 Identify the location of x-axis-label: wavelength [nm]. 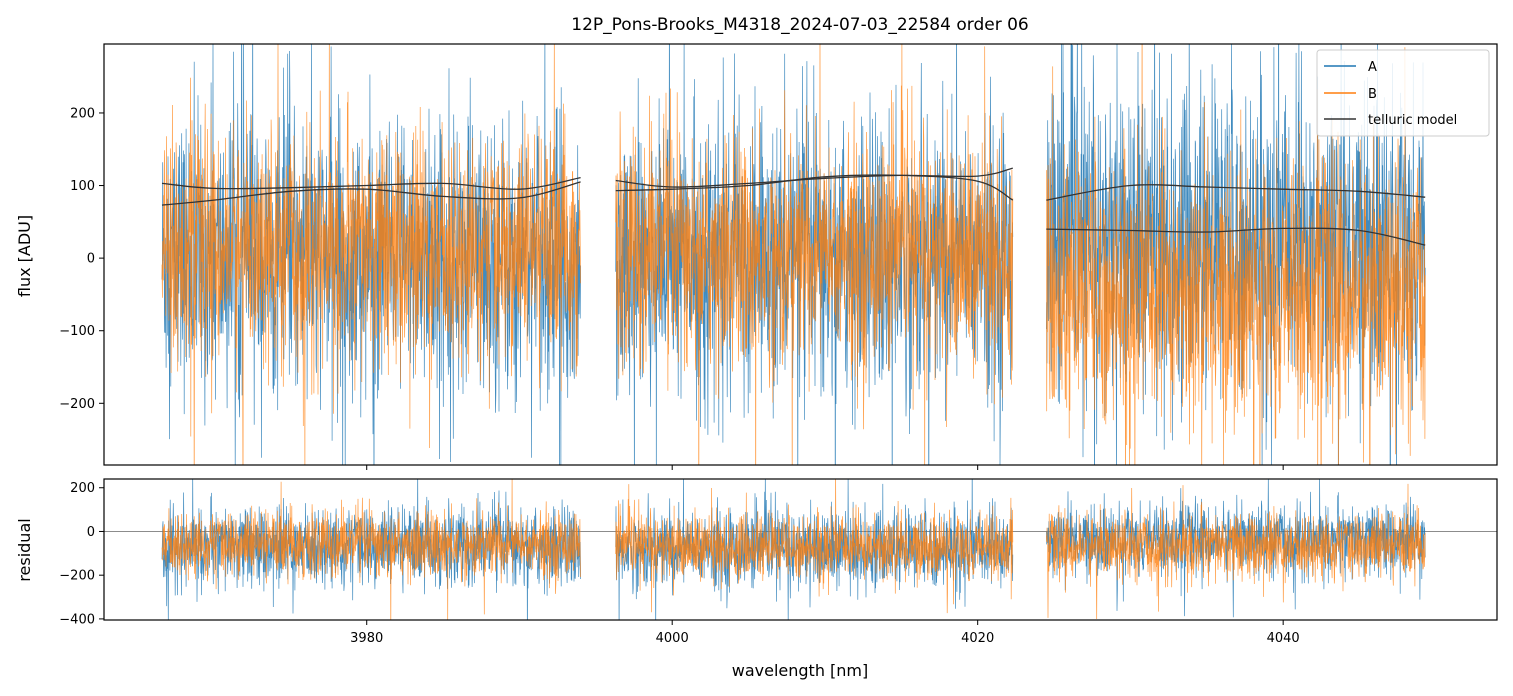
(800, 670).